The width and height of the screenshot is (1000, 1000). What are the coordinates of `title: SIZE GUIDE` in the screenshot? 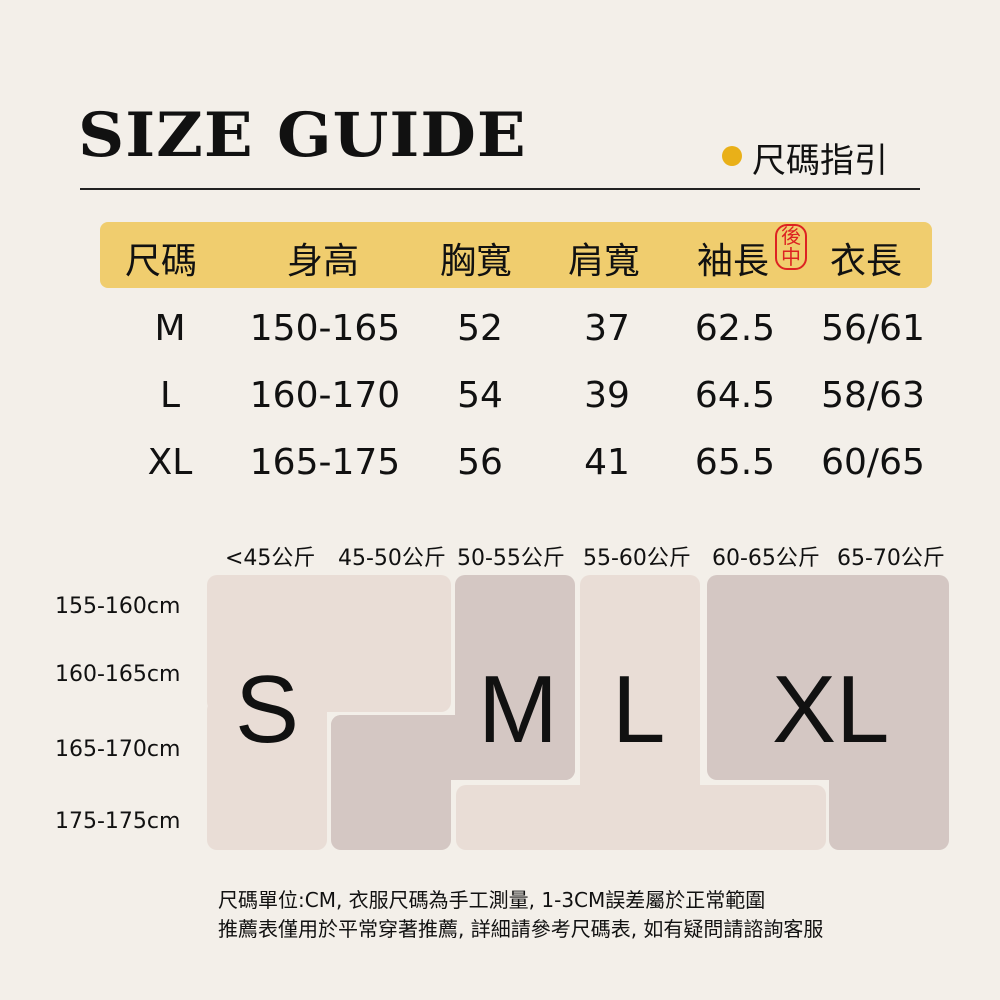 It's located at (302, 135).